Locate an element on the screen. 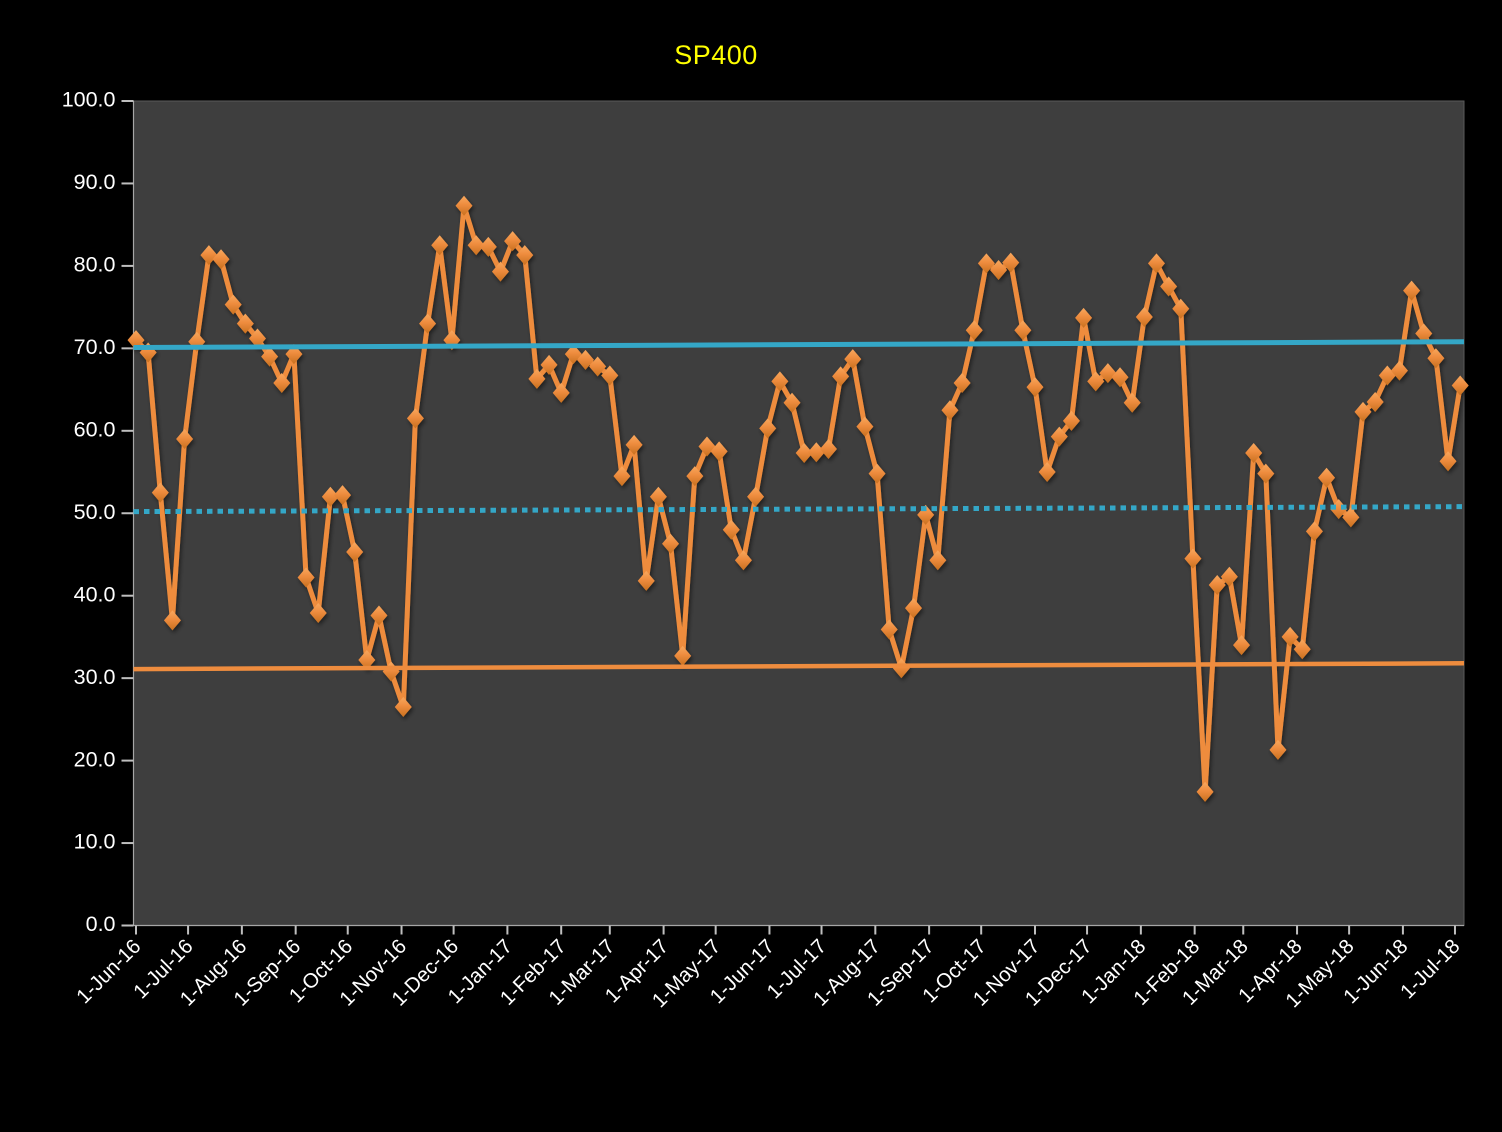 This screenshot has width=1502, height=1132. chart-title: SP400 is located at coordinates (716, 55).